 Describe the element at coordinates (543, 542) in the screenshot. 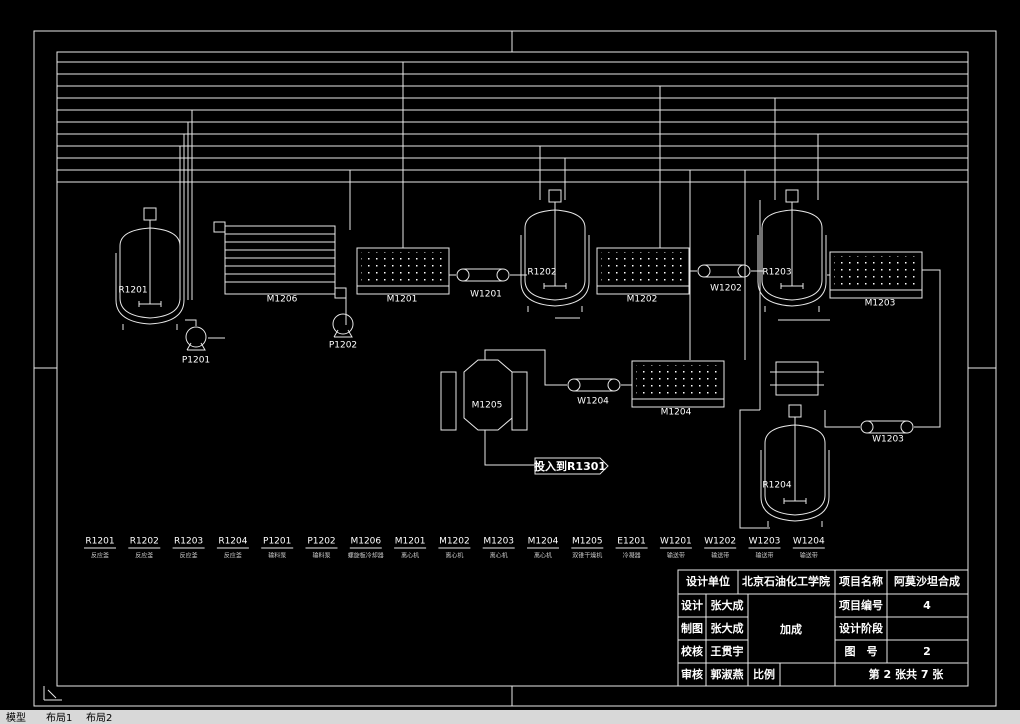

I see `legend-code: M1204` at that location.